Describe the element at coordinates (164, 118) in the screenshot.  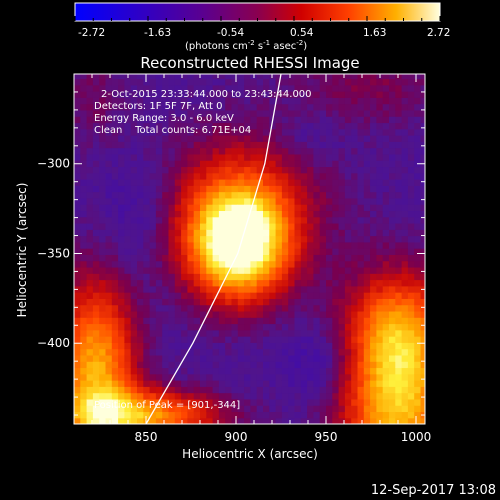
I see `energy-range-annotation: Energy Range: 3.0 - 6.0 keV` at that location.